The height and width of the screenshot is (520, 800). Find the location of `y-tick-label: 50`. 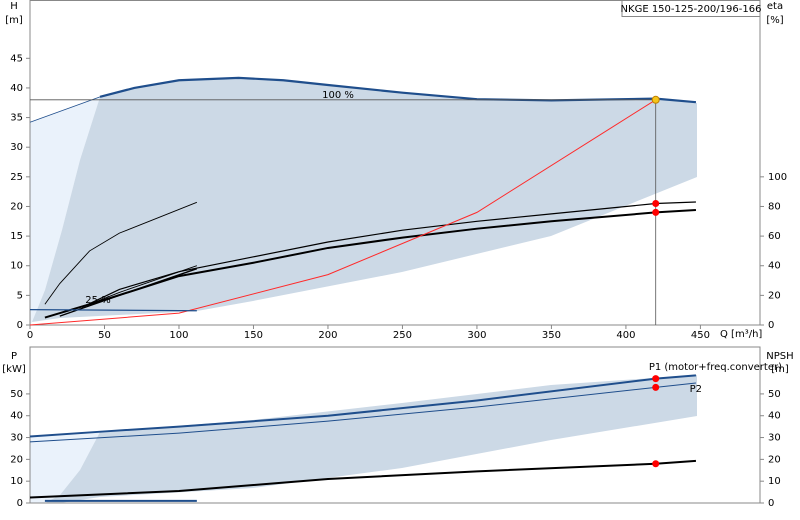

y-tick-label: 50 is located at coordinates (16, 394).